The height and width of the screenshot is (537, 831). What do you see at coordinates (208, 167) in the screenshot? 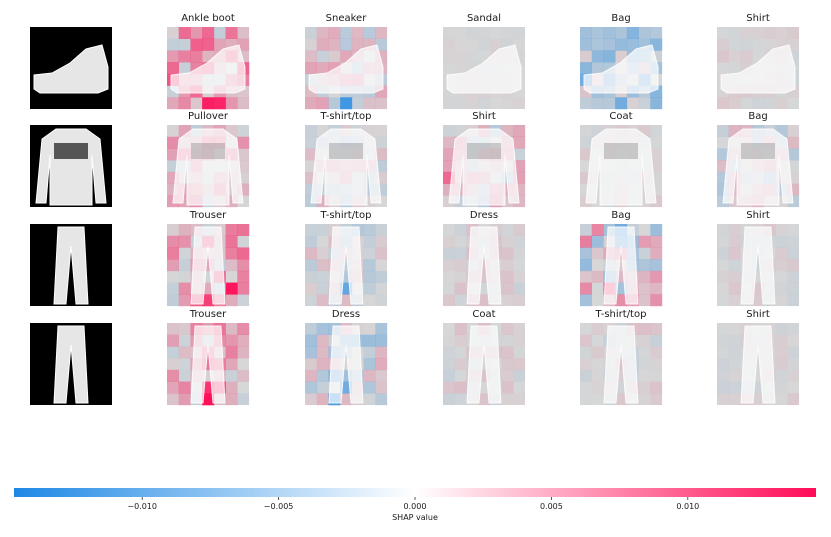
I see `pullover-silhouette` at bounding box center [208, 167].